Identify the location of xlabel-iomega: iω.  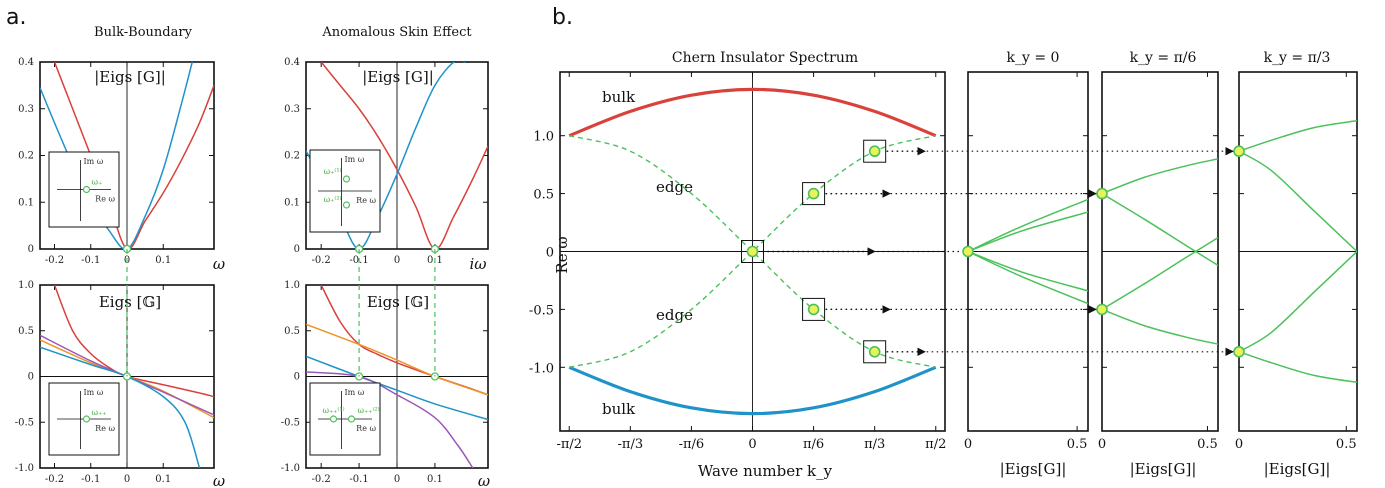
(477, 264).